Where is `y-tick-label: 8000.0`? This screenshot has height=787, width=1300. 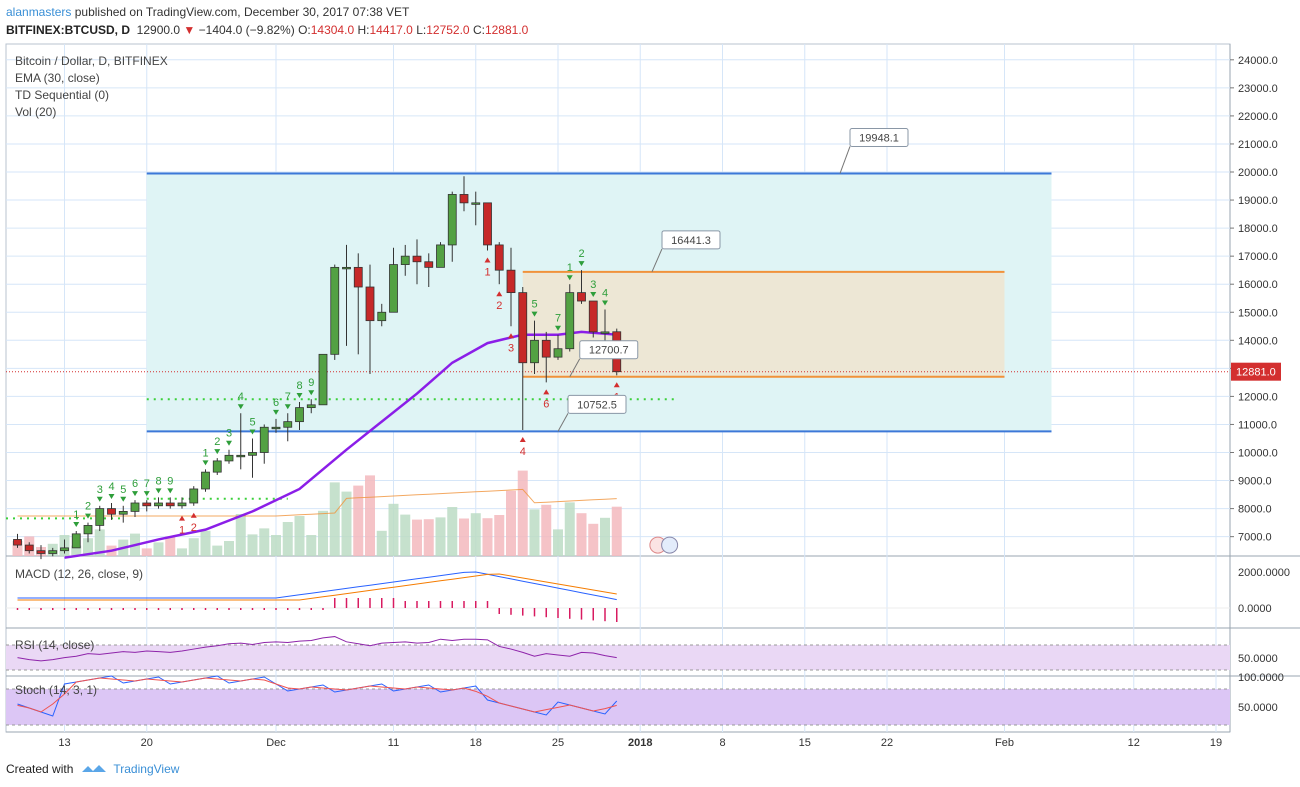 y-tick-label: 8000.0 is located at coordinates (1255, 510).